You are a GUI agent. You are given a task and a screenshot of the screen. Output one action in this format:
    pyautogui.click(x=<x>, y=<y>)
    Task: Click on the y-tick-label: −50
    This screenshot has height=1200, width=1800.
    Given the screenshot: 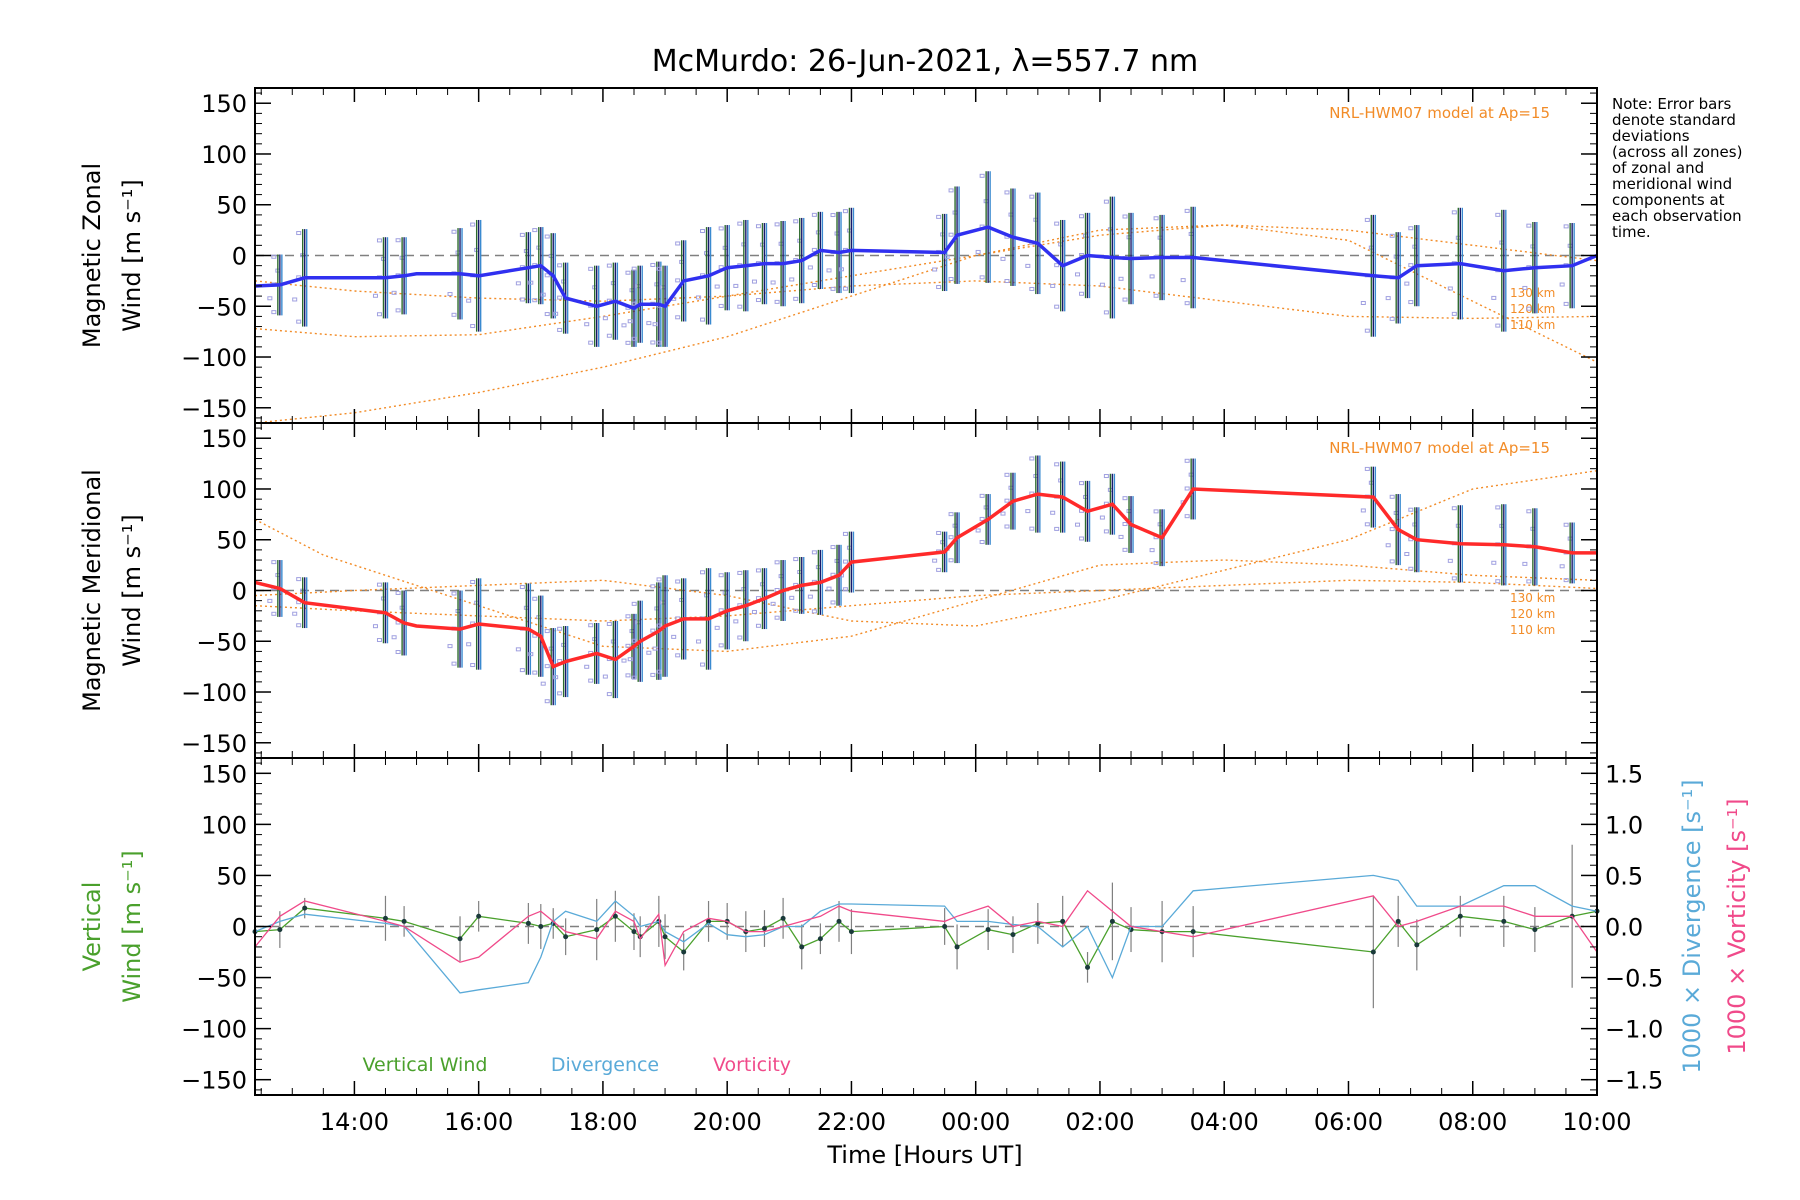 What is the action you would take?
    pyautogui.click(x=221, y=979)
    